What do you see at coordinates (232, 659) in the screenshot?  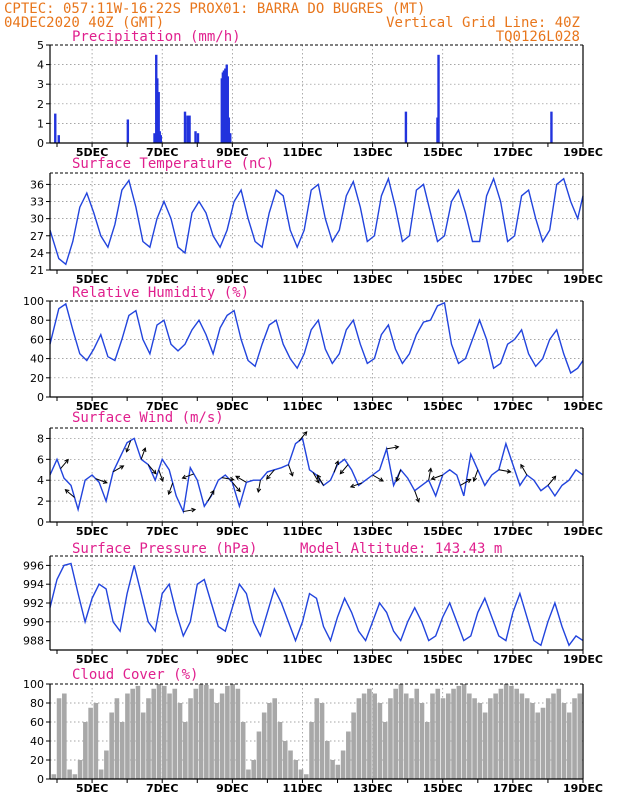 I see `x-tick-label: 9DEC` at bounding box center [232, 659].